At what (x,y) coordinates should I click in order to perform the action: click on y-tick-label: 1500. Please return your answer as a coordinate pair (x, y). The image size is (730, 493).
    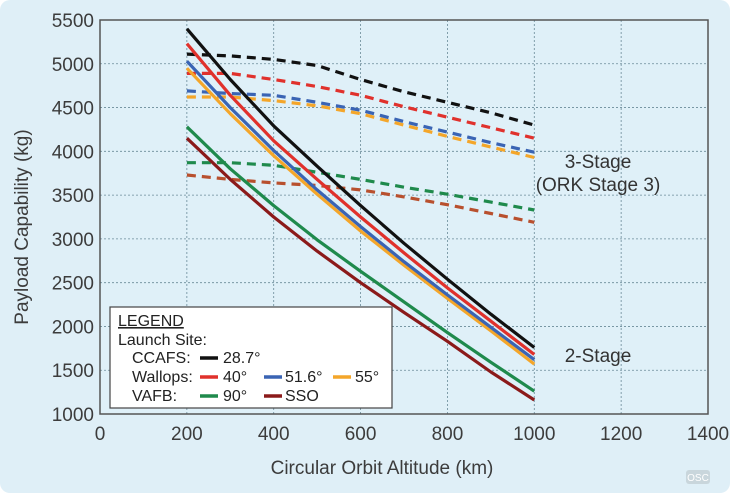
    Looking at the image, I should click on (73, 371).